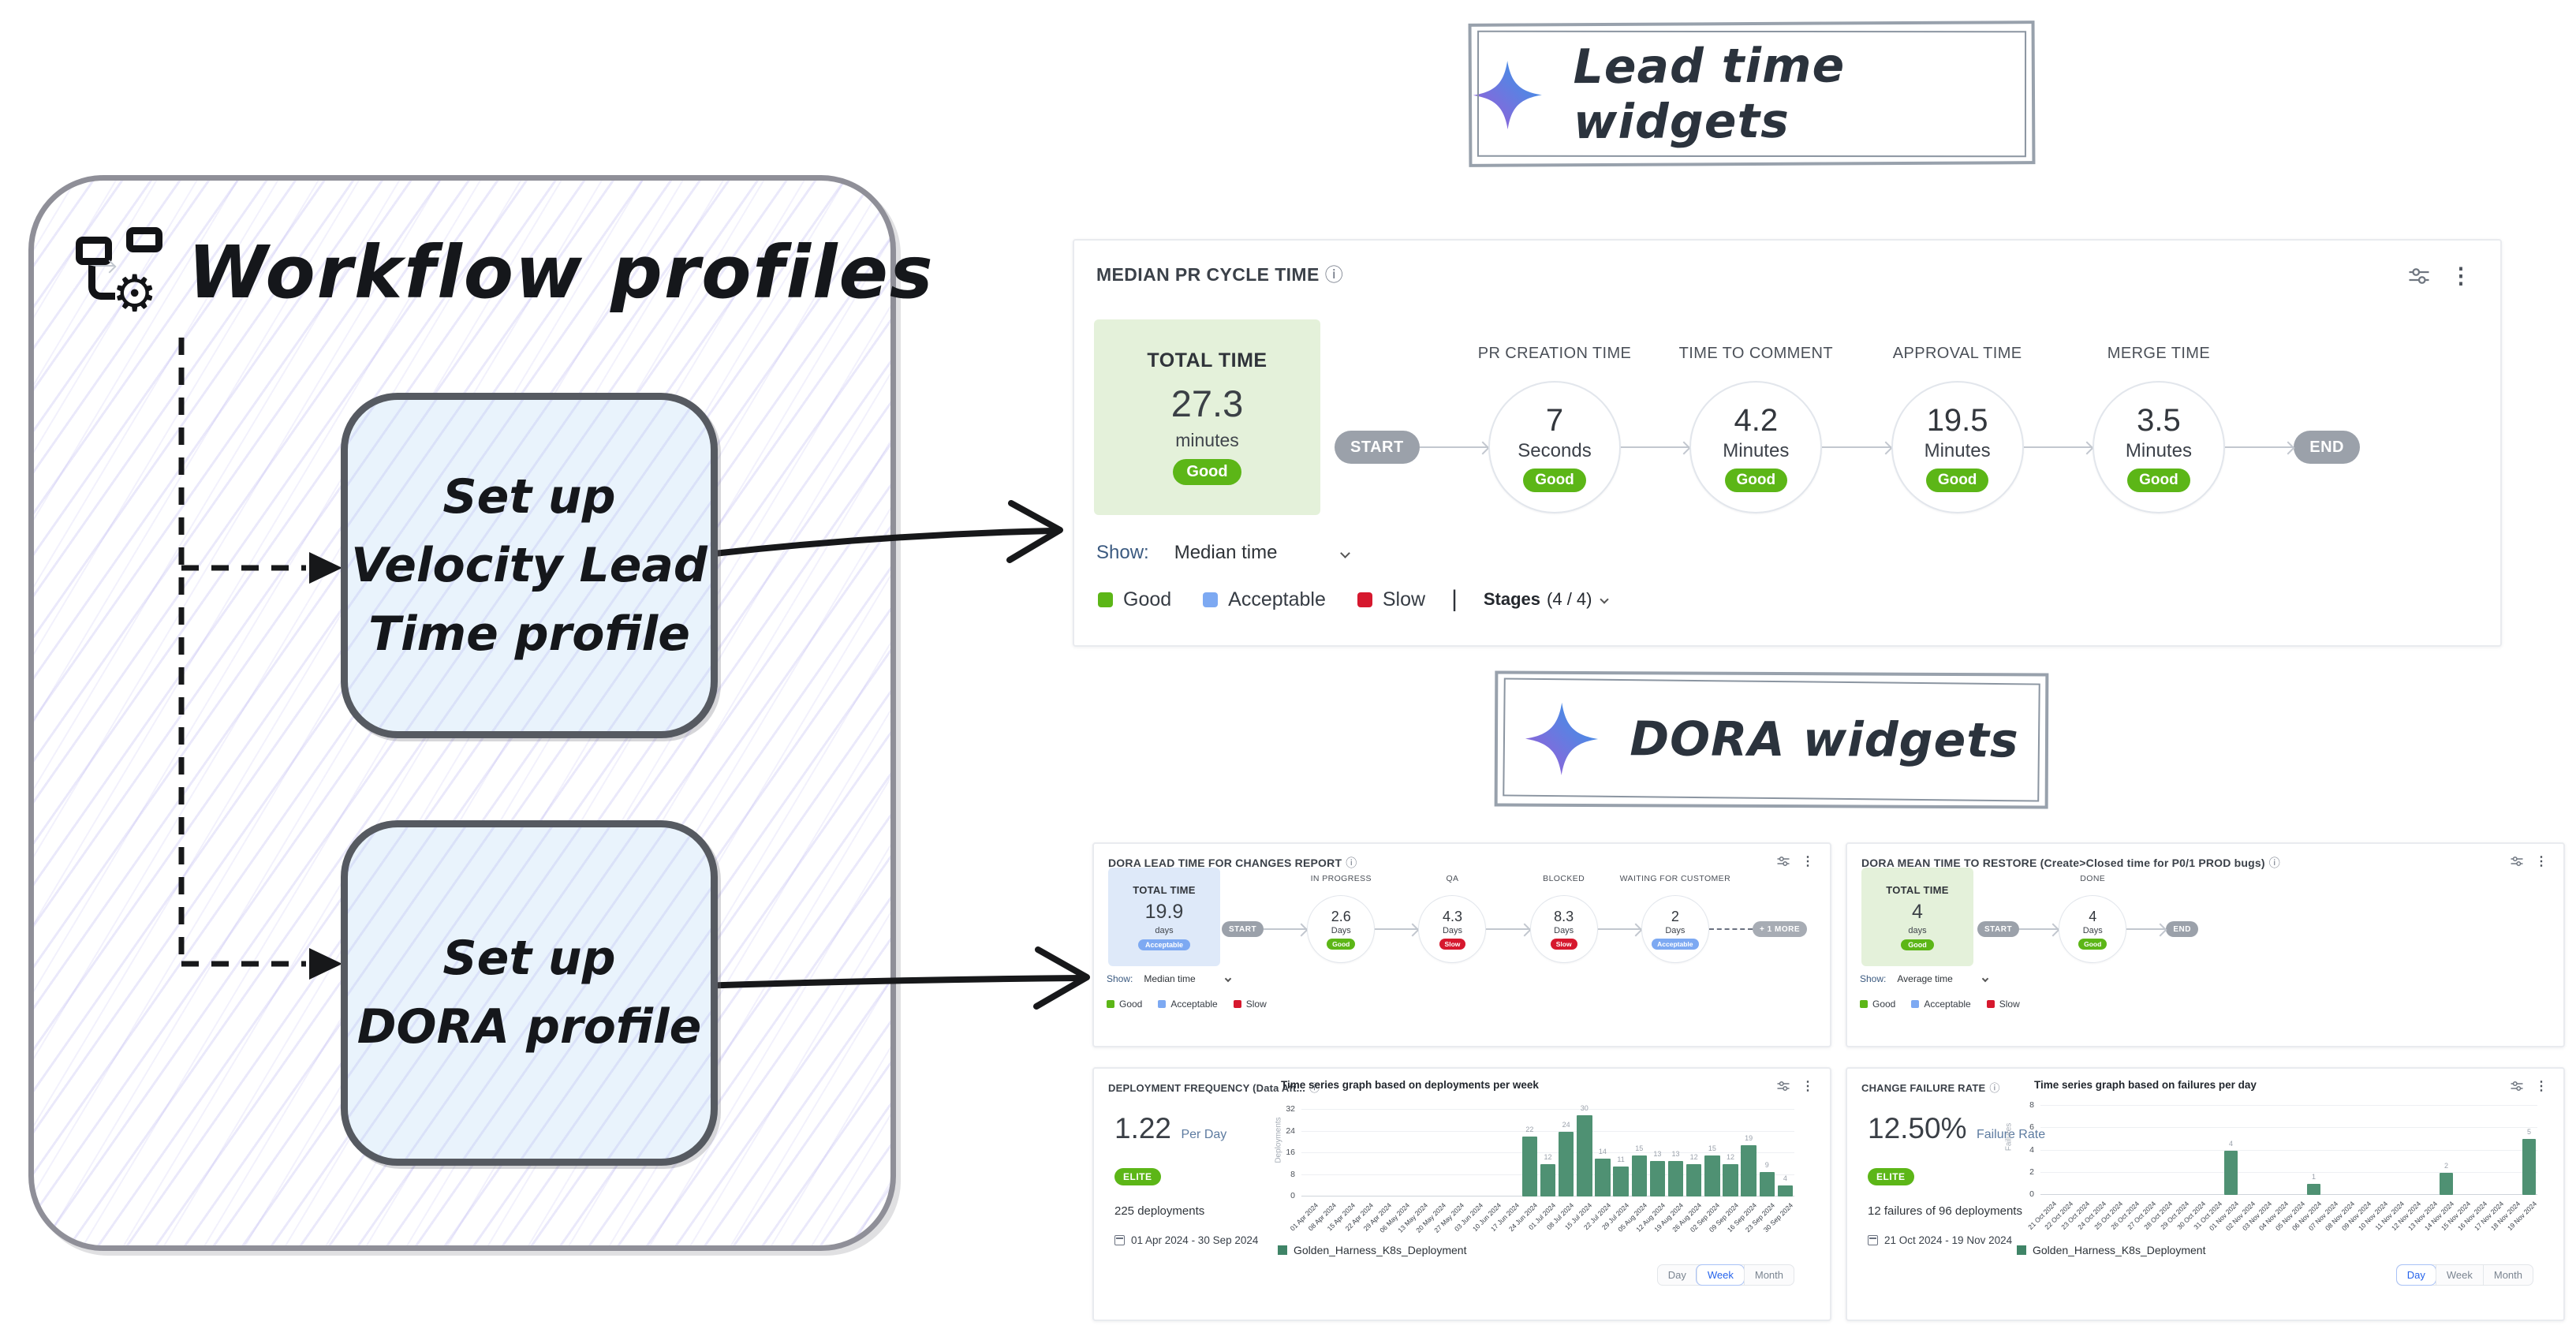  What do you see at coordinates (1354, 599) in the screenshot?
I see `legend: Good Acceptable Slow | Stages (4 / 4)` at bounding box center [1354, 599].